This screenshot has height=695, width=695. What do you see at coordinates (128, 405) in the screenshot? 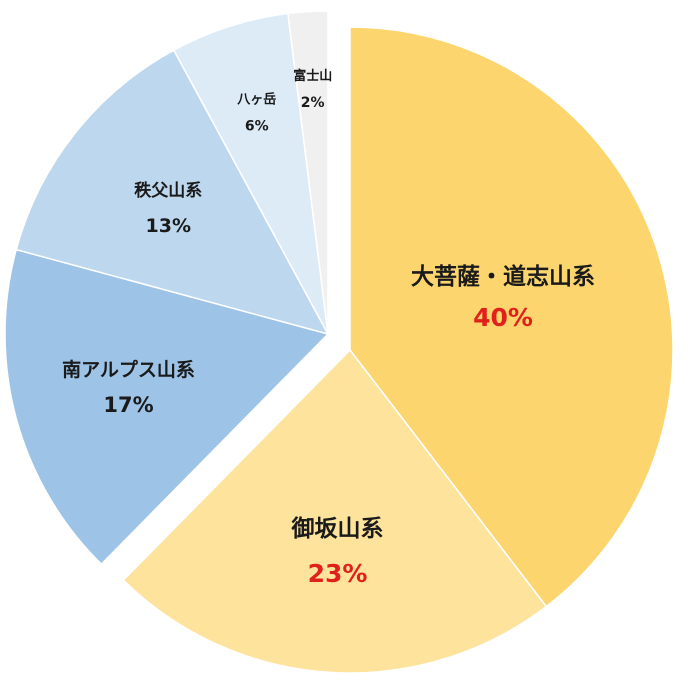
I see `slice-percent-2: 17%` at bounding box center [128, 405].